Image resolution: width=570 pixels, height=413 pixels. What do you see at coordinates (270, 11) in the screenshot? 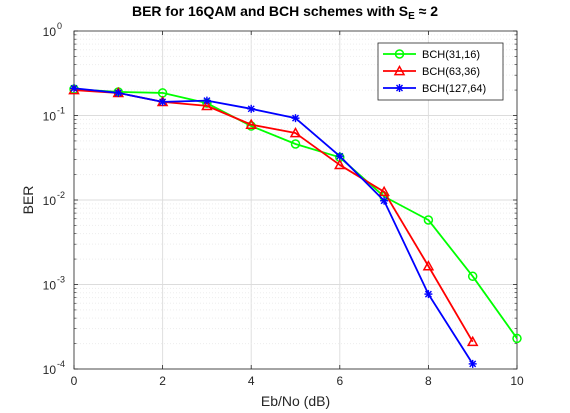
I see `title-main: BER for 16QAM and BCH schemes with S` at bounding box center [270, 11].